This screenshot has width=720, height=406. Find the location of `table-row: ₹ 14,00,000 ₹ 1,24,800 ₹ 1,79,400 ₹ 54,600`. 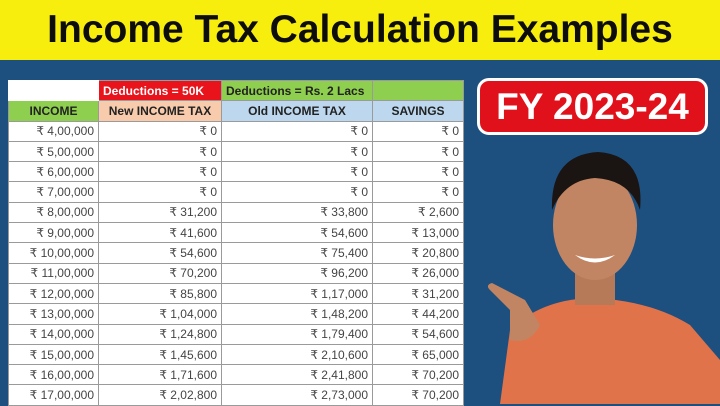

table-row: ₹ 14,00,000 ₹ 1,24,800 ₹ 1,79,400 ₹ 54,600 is located at coordinates (236, 334).